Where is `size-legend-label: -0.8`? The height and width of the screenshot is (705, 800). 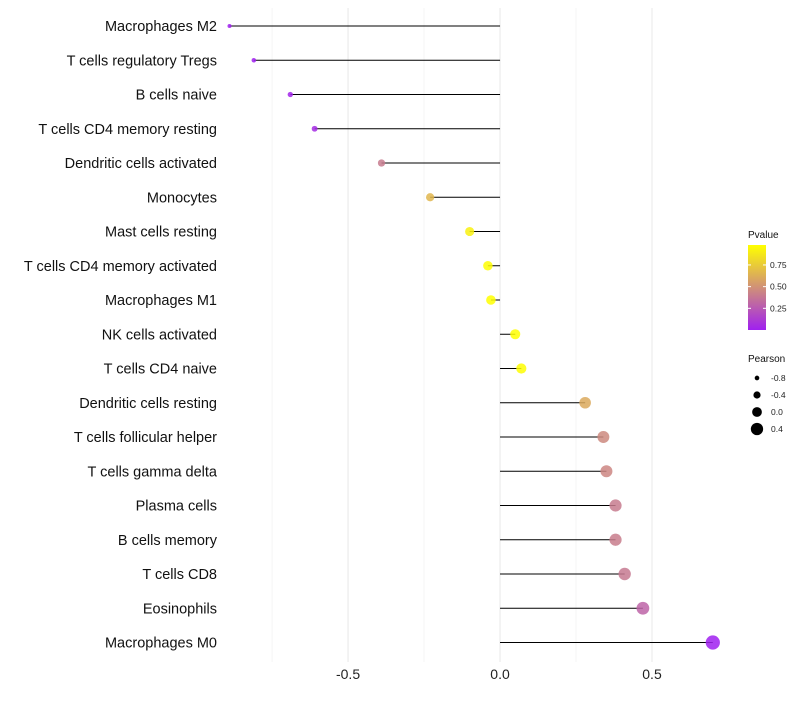
size-legend-label: -0.8 is located at coordinates (778, 378).